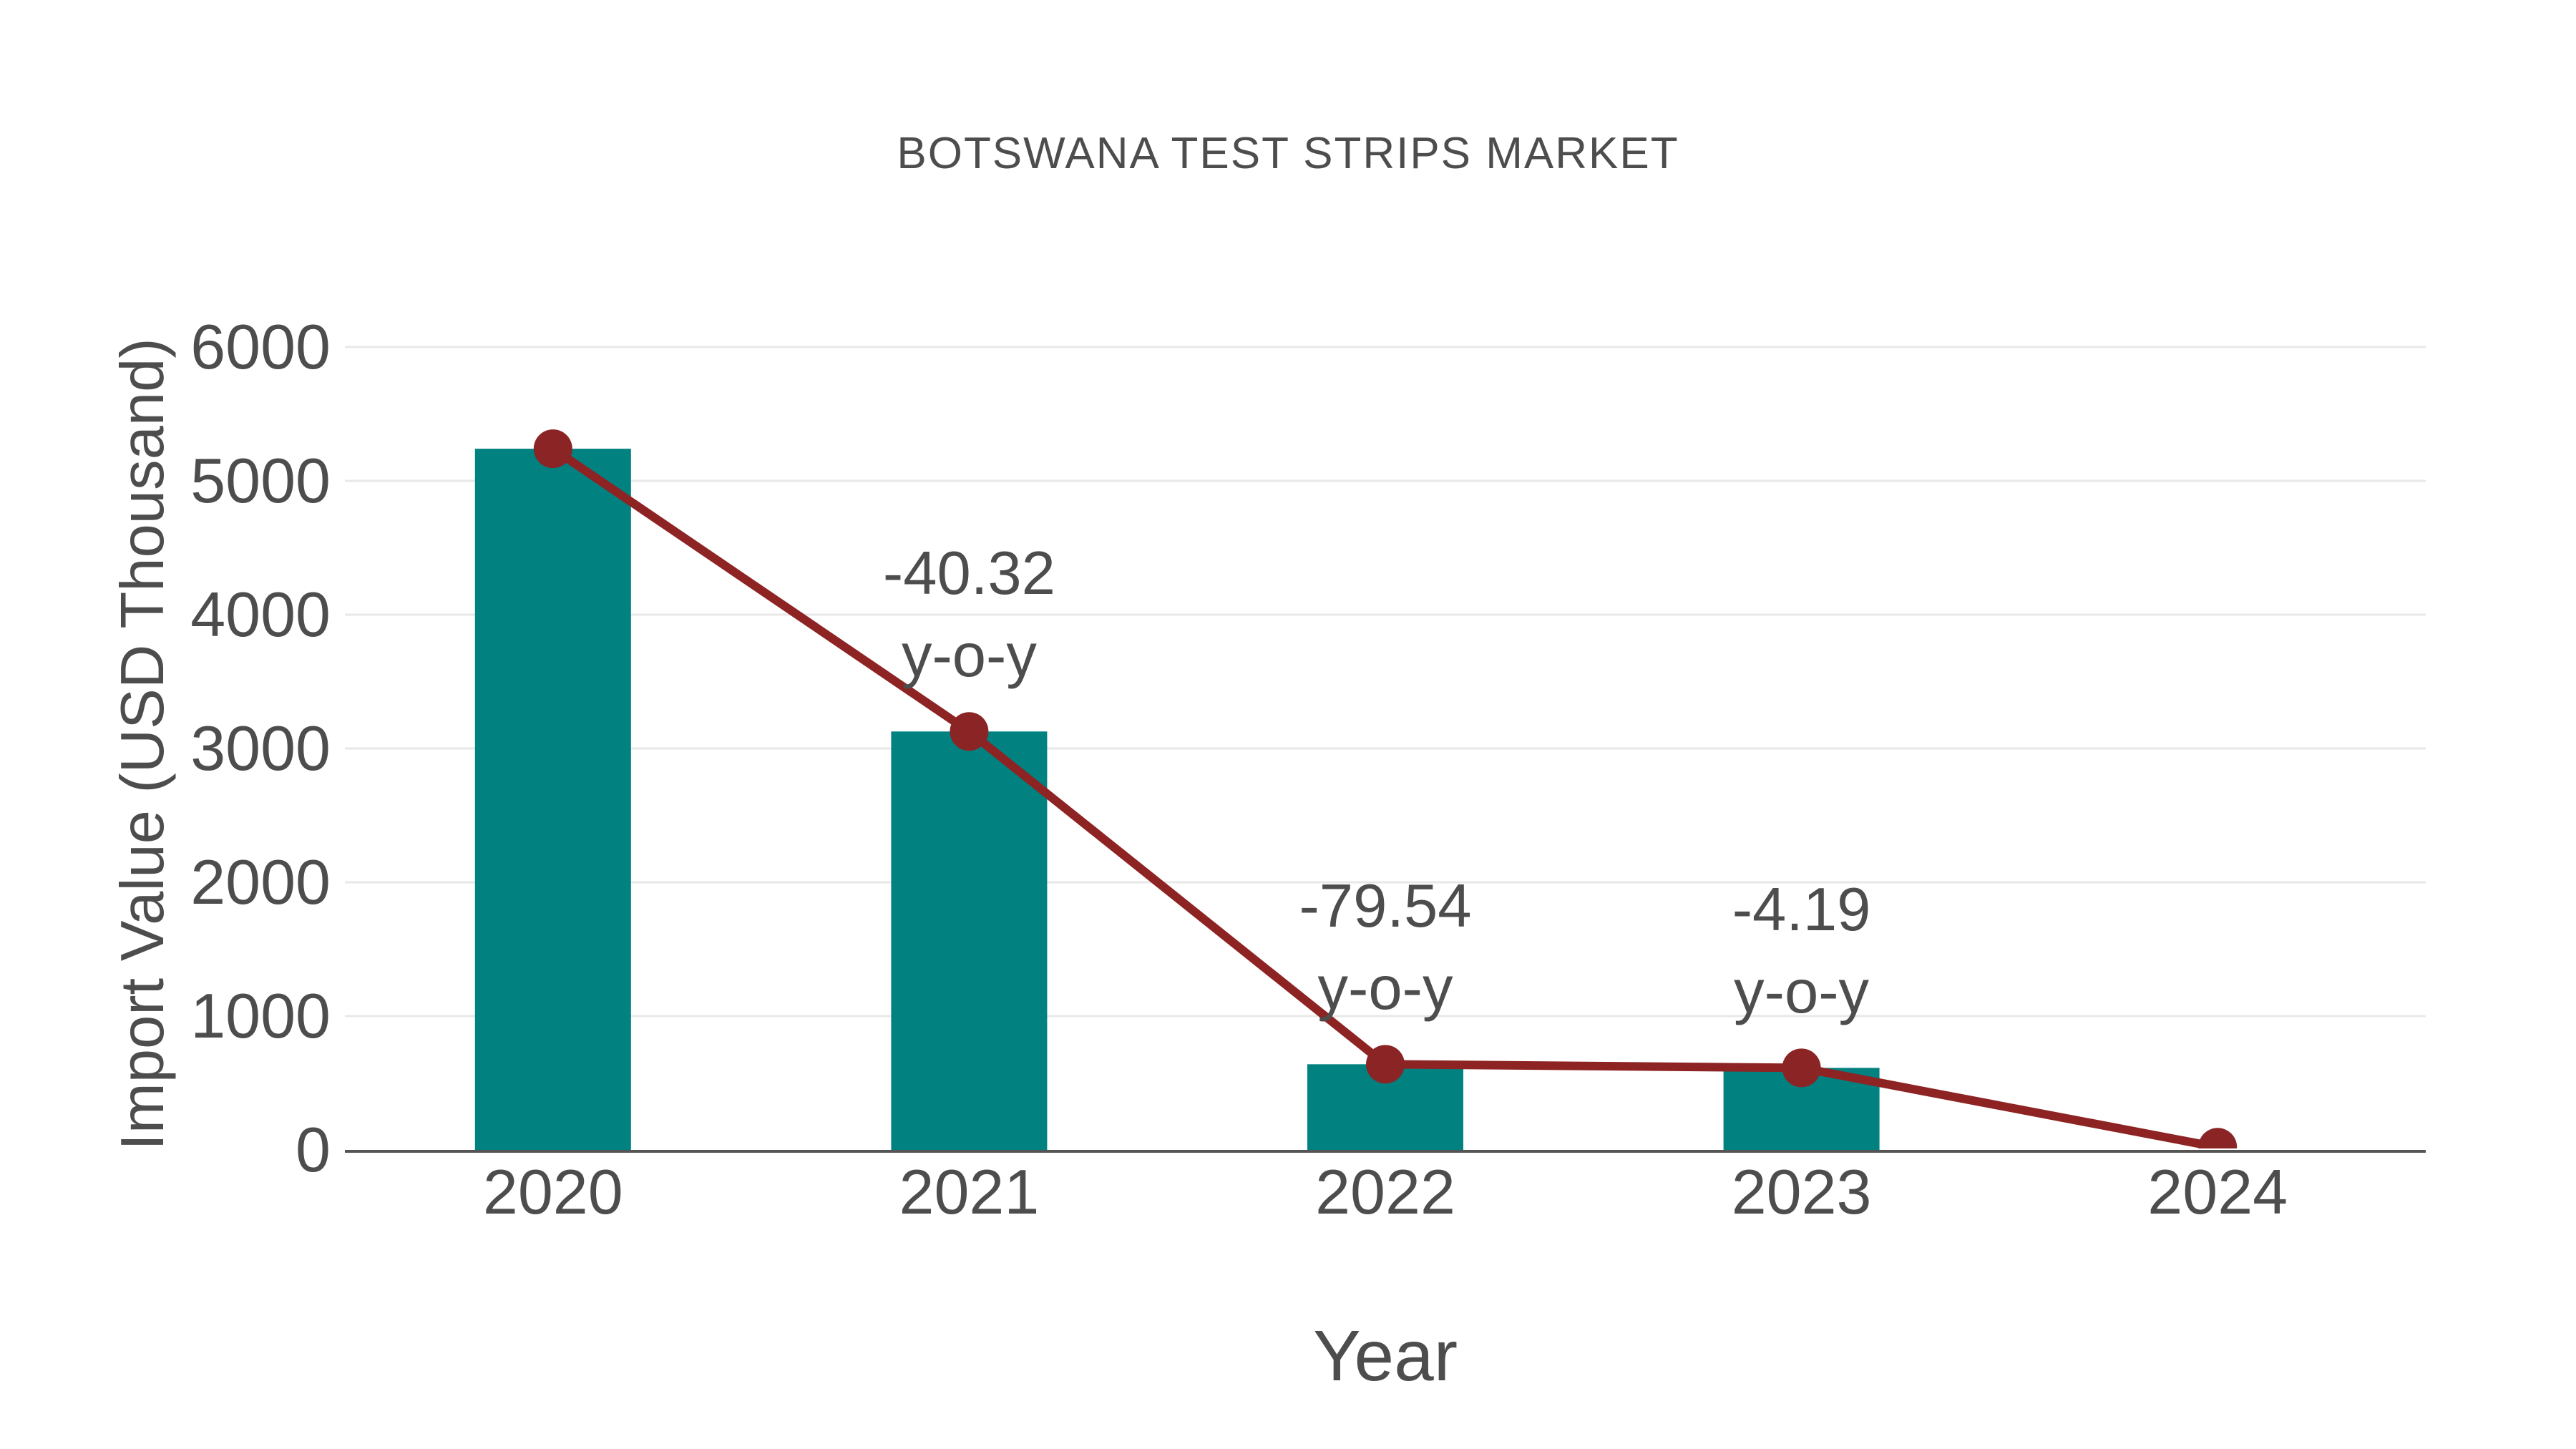 This screenshot has width=2576, height=1449. I want to click on y-tick-label-1000: 1000, so click(260, 1015).